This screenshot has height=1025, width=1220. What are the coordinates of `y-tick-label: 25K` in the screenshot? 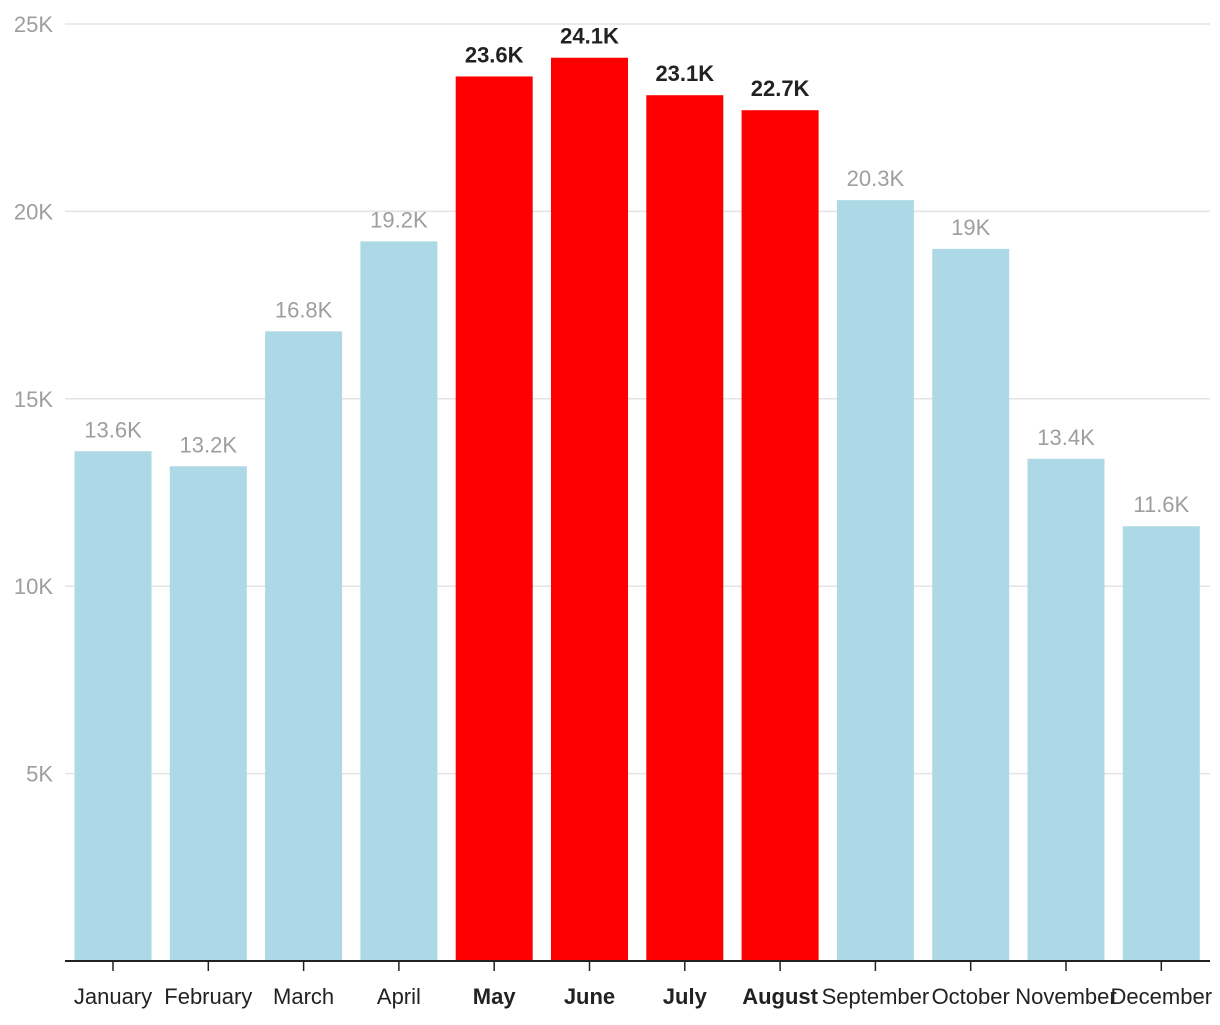 It's located at (33, 24).